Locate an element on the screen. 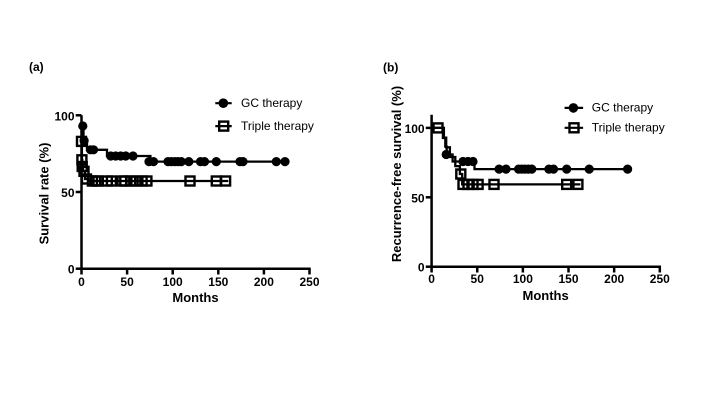  svg-text: (a) is located at coordinates (36, 67).